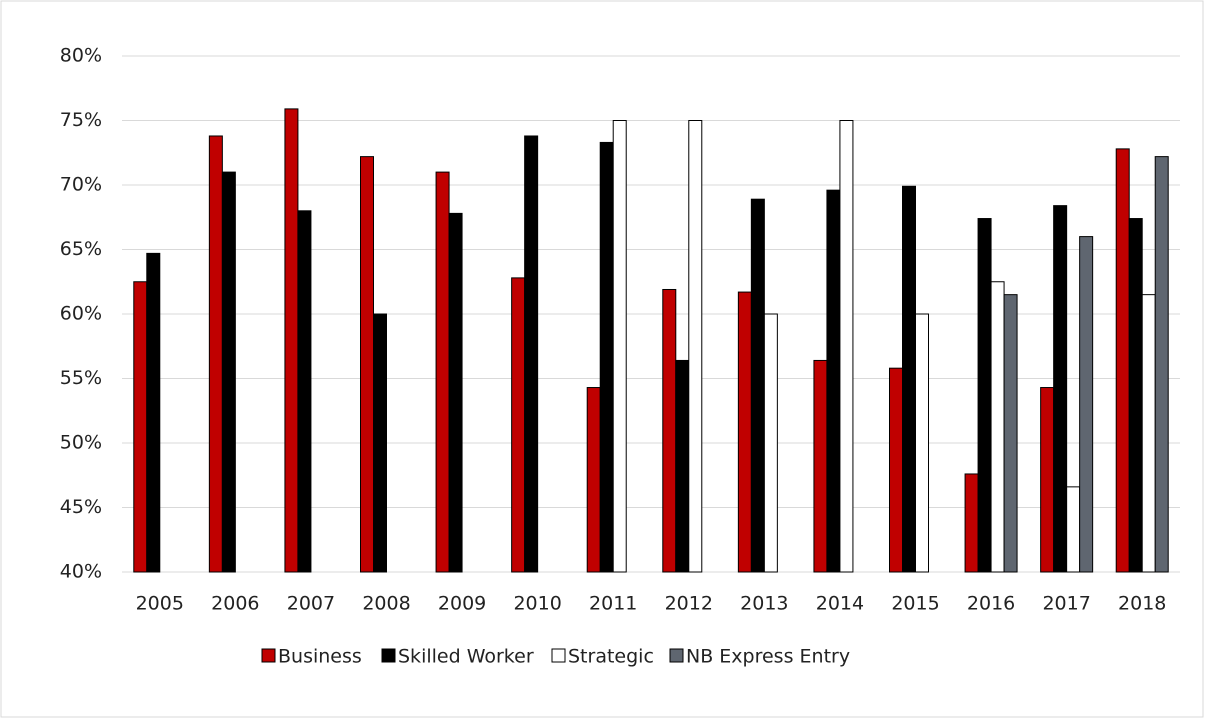  What do you see at coordinates (81, 185) in the screenshot?
I see `y-tick-label: 70%` at bounding box center [81, 185].